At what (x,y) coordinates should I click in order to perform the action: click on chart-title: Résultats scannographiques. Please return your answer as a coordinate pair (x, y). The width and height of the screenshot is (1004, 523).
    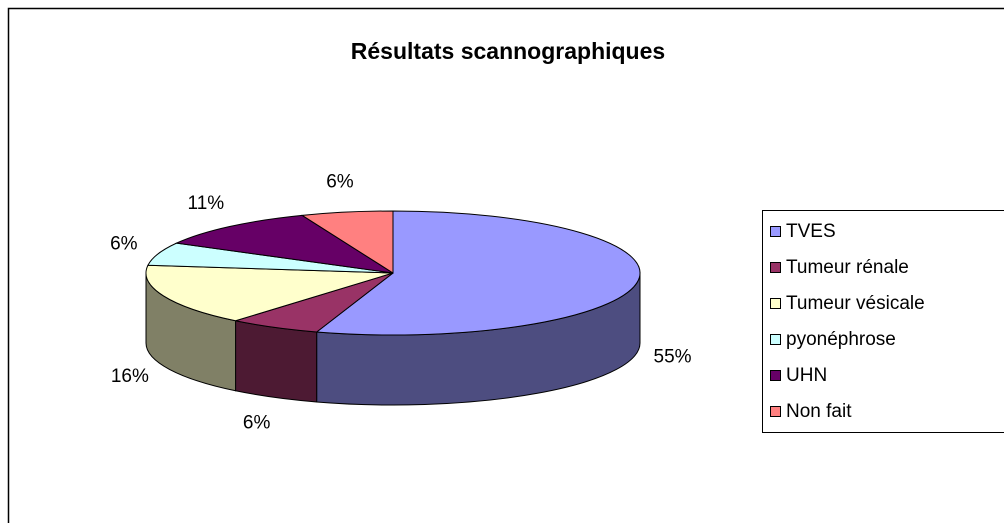
    Looking at the image, I should click on (508, 51).